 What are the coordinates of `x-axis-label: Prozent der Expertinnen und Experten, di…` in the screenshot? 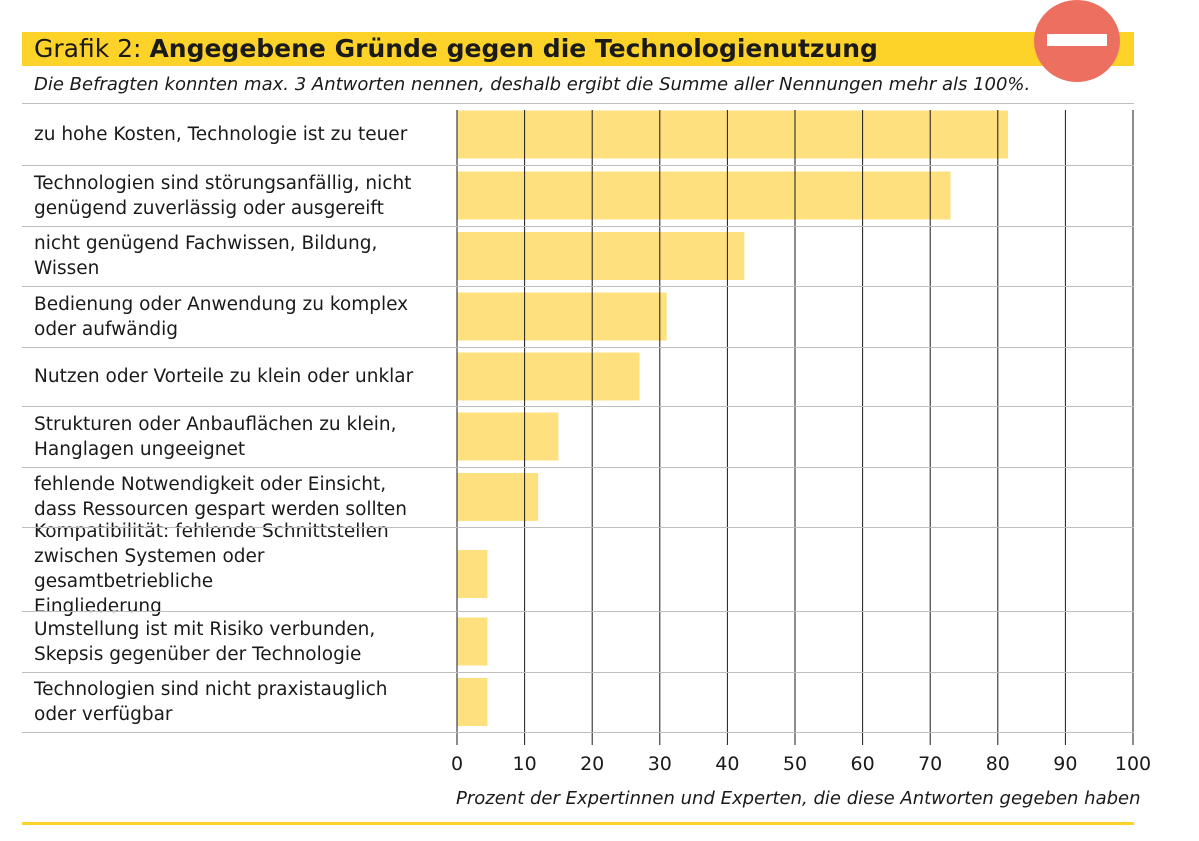 It's located at (798, 798).